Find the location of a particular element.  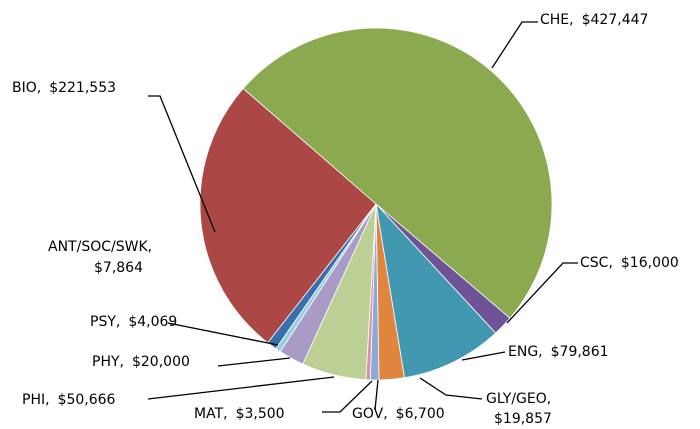

value-label: $427,447 is located at coordinates (615, 20).